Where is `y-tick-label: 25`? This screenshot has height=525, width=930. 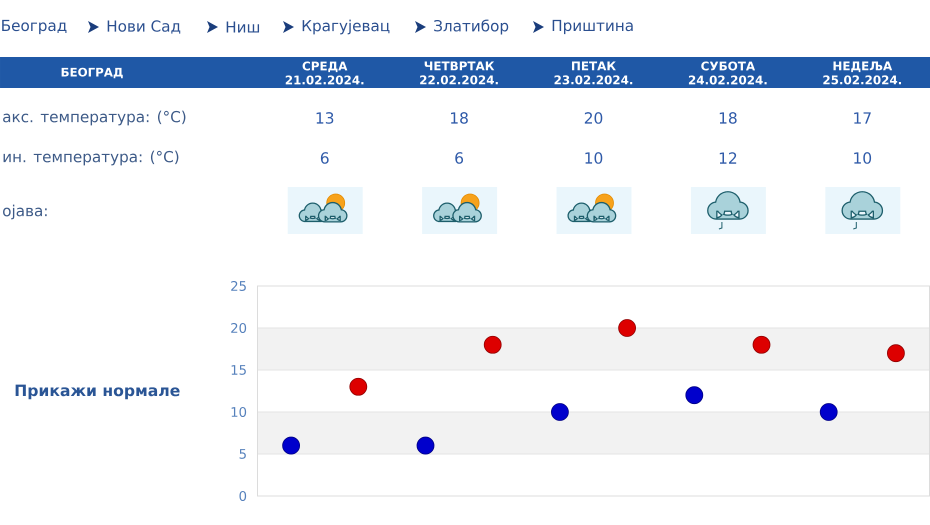 y-tick-label: 25 is located at coordinates (238, 285).